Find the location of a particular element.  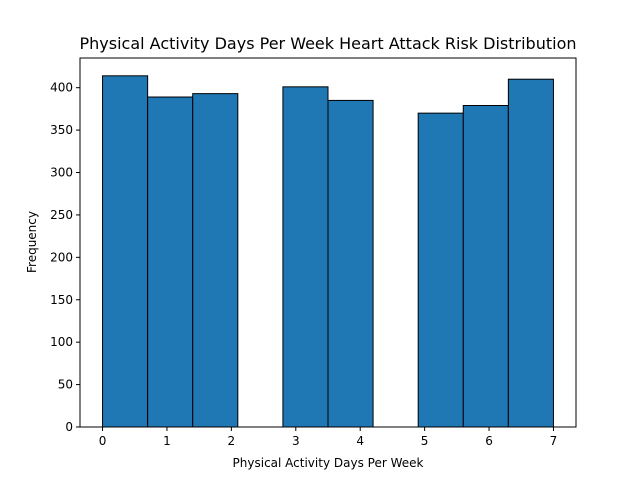

y-tick-label: 200 is located at coordinates (61, 257).